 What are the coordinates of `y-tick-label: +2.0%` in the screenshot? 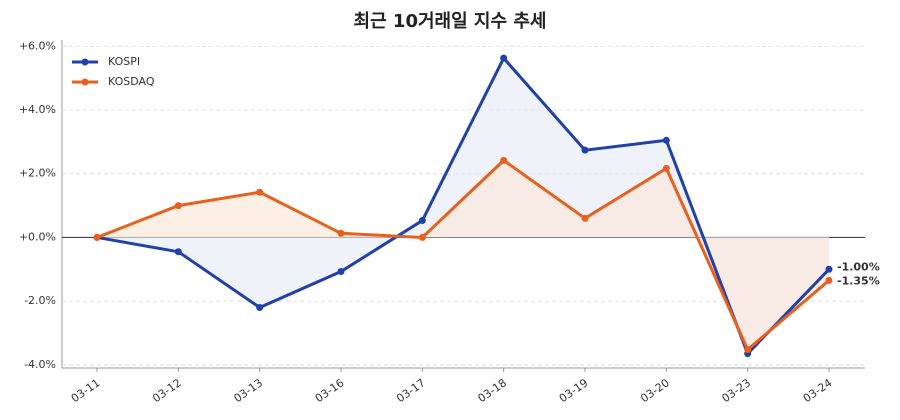 It's located at (37, 173).